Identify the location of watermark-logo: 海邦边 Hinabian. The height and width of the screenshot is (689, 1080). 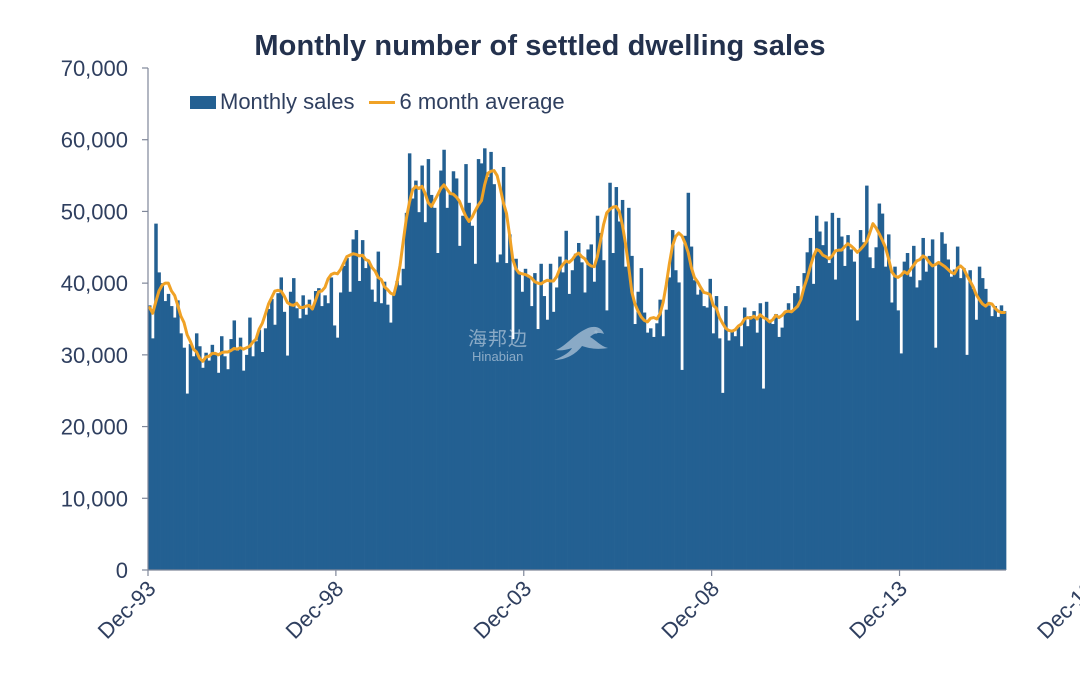
(546, 343).